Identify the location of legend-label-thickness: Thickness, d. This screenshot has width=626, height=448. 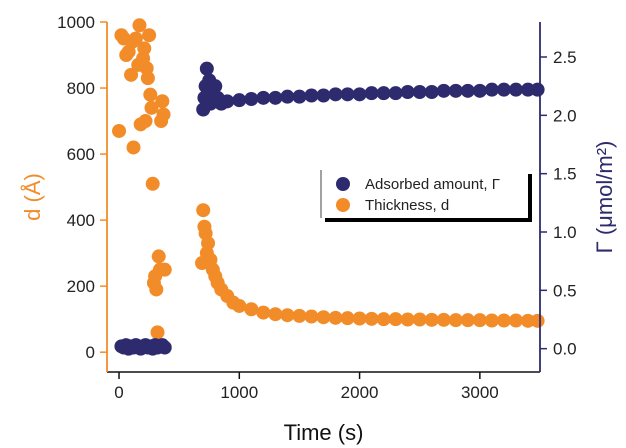
(407, 205).